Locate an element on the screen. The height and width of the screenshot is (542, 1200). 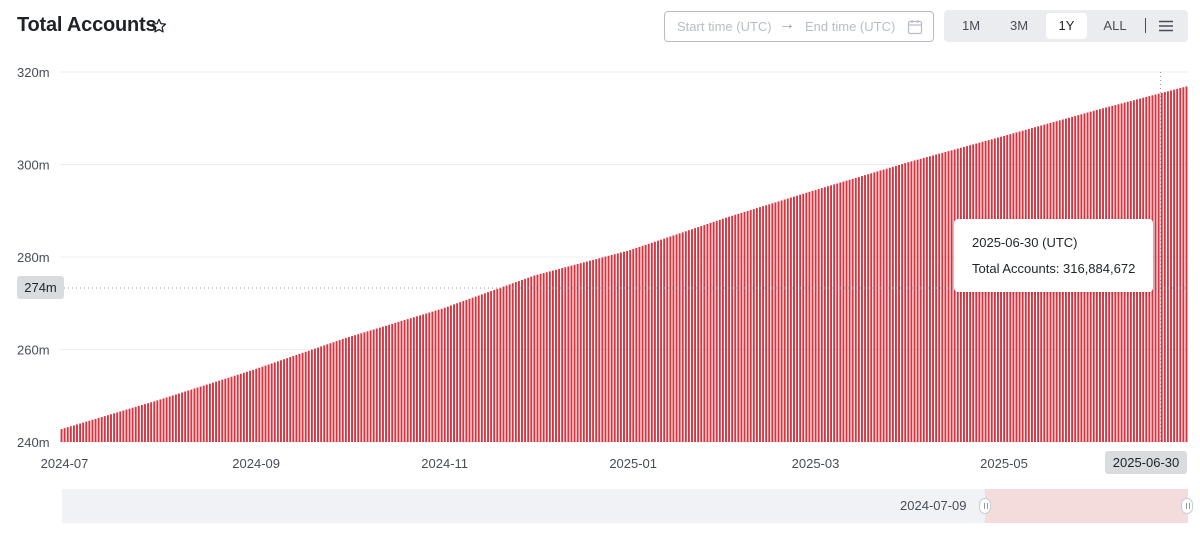
navigator-selection is located at coordinates (1086, 506).